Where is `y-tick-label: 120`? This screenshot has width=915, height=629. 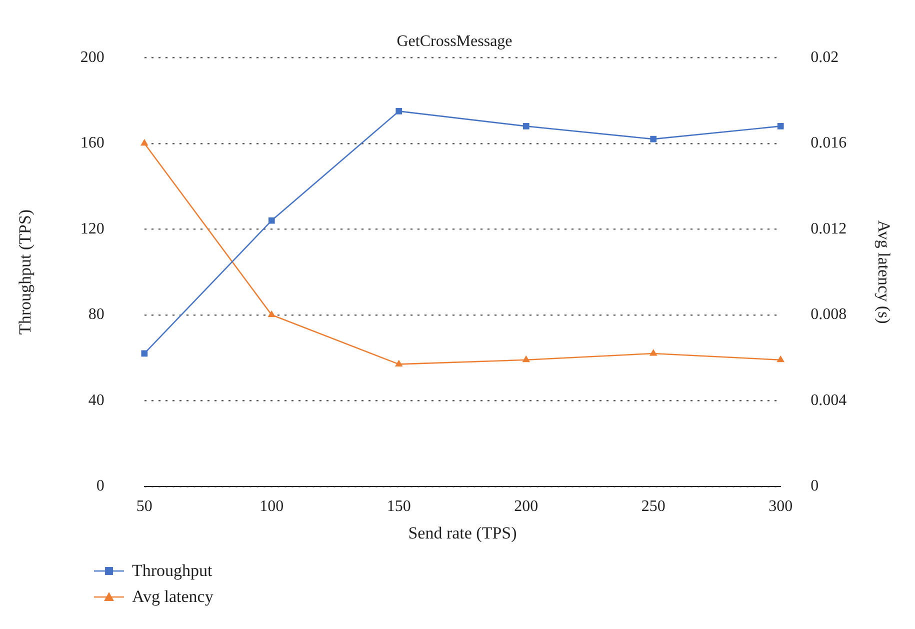 y-tick-label: 120 is located at coordinates (92, 229).